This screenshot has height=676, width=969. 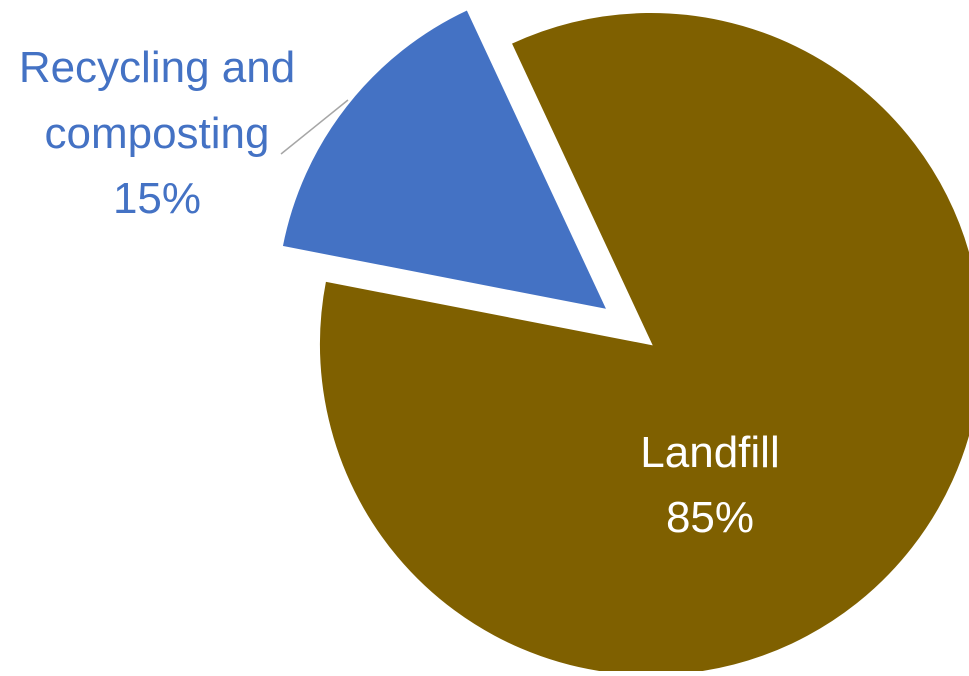 I want to click on slice-label-recycling-line1: Recycling and, so click(x=157, y=67).